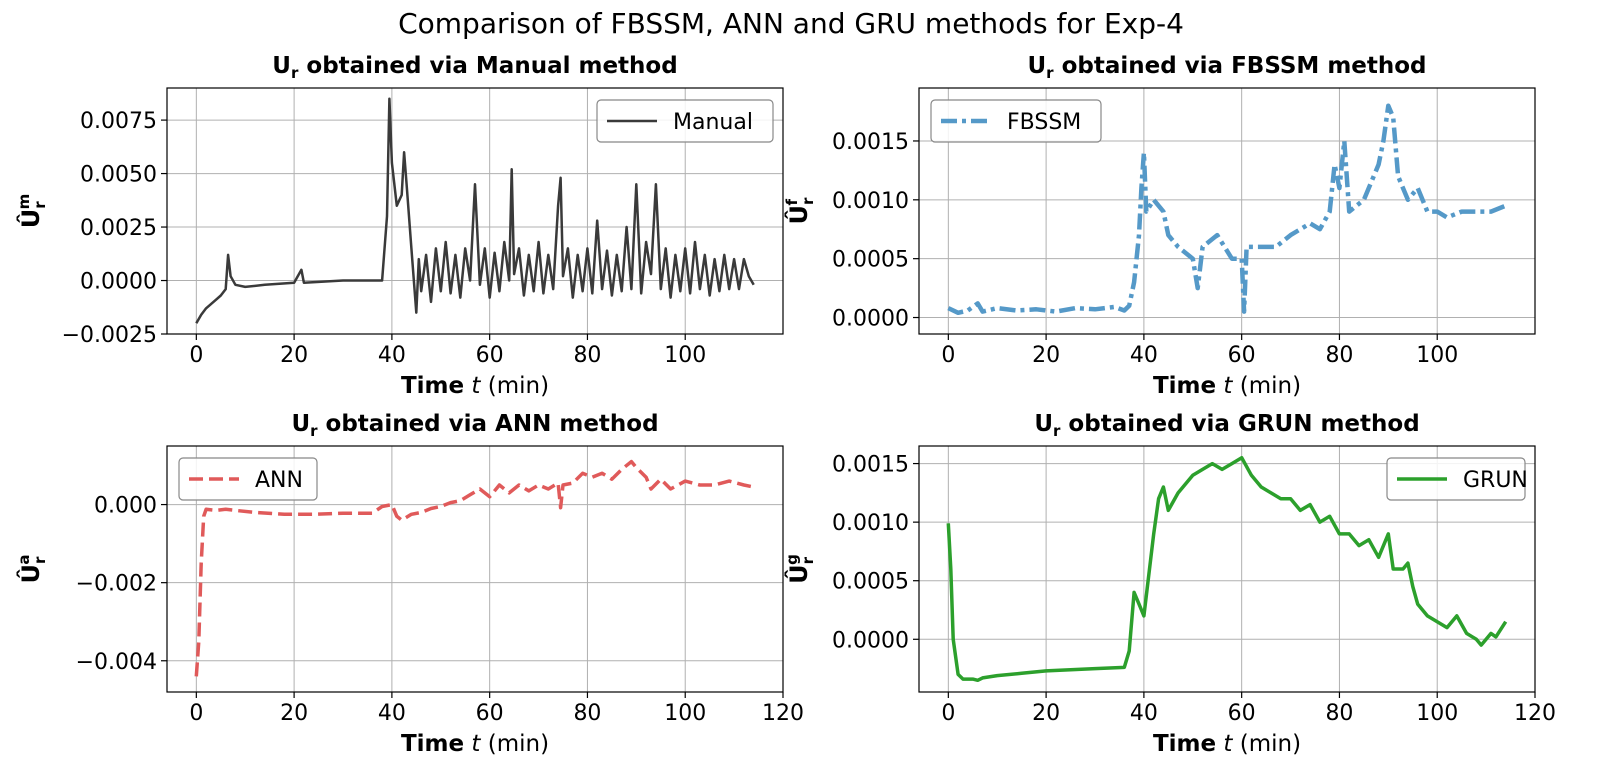 This screenshot has height=781, width=1598. Describe the element at coordinates (474, 67) in the screenshot. I see `panel-title-manual: Ur obtained via Manual method` at that location.